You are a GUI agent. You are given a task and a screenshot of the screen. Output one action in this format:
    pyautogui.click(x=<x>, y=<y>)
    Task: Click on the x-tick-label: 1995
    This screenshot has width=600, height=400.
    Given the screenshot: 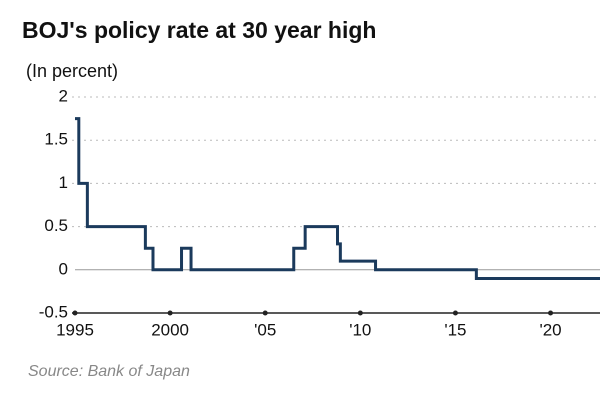 What is the action you would take?
    pyautogui.click(x=75, y=329)
    